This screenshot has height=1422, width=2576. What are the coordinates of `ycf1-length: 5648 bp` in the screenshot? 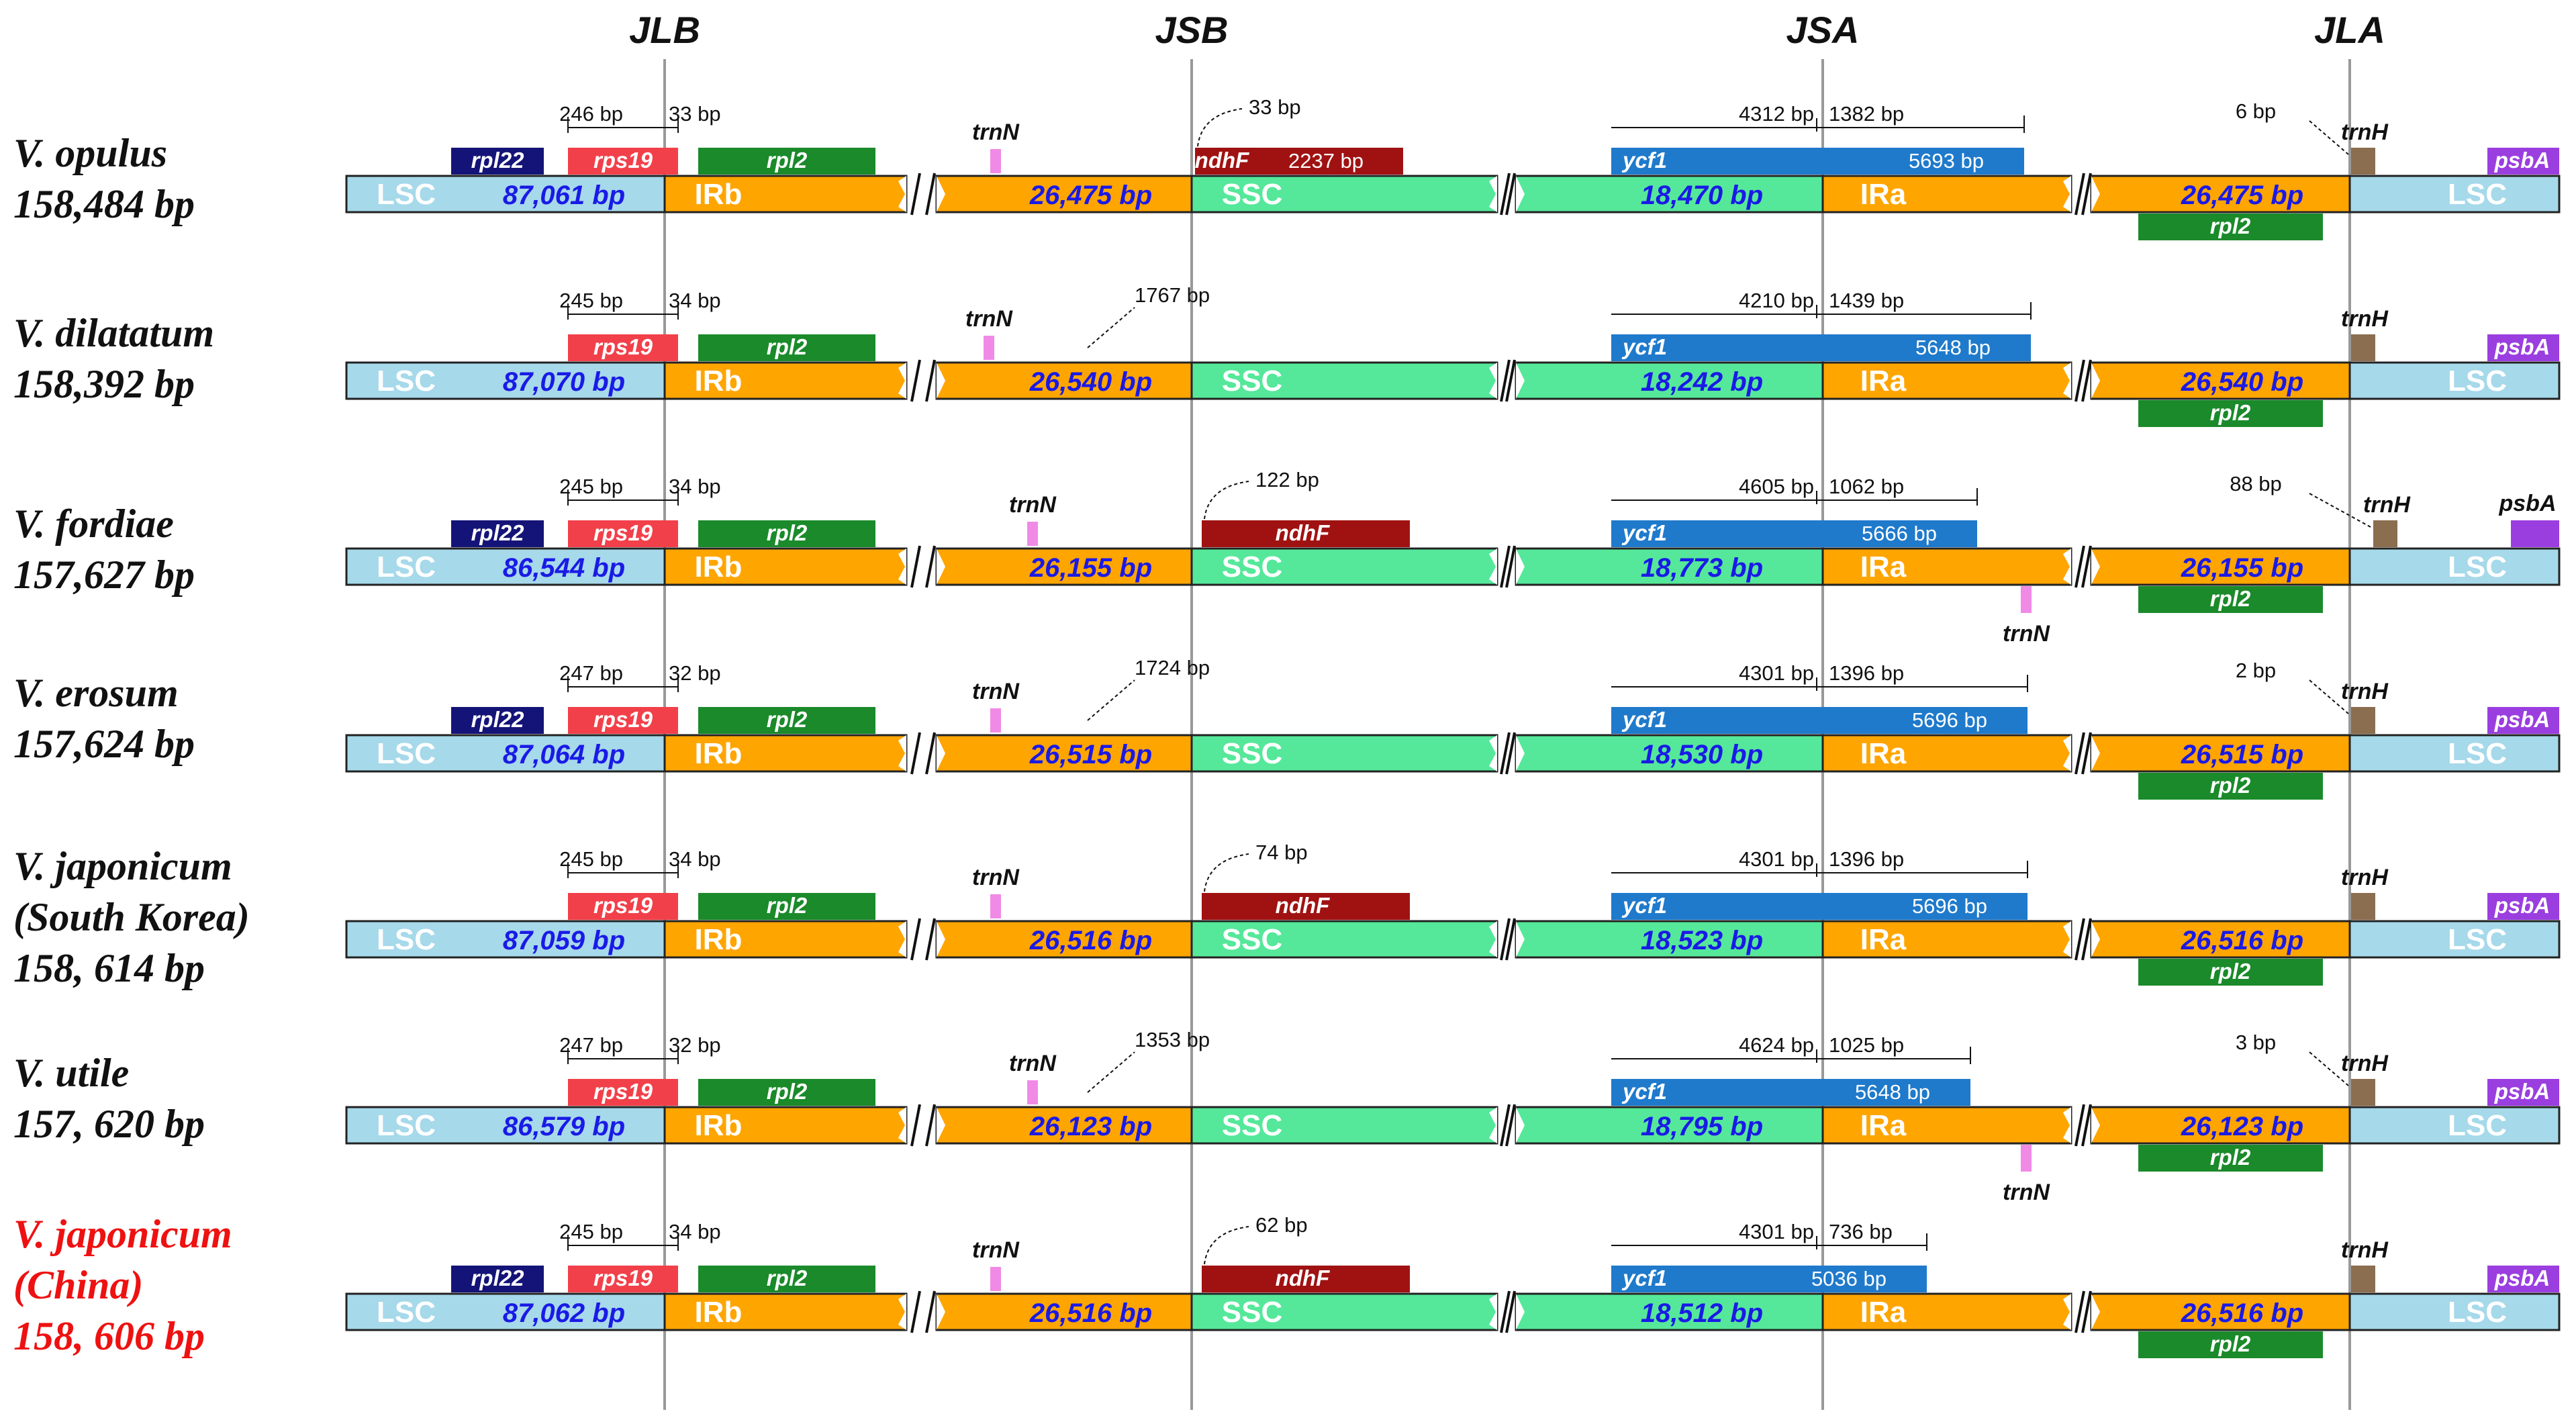 It's located at (1892, 1092).